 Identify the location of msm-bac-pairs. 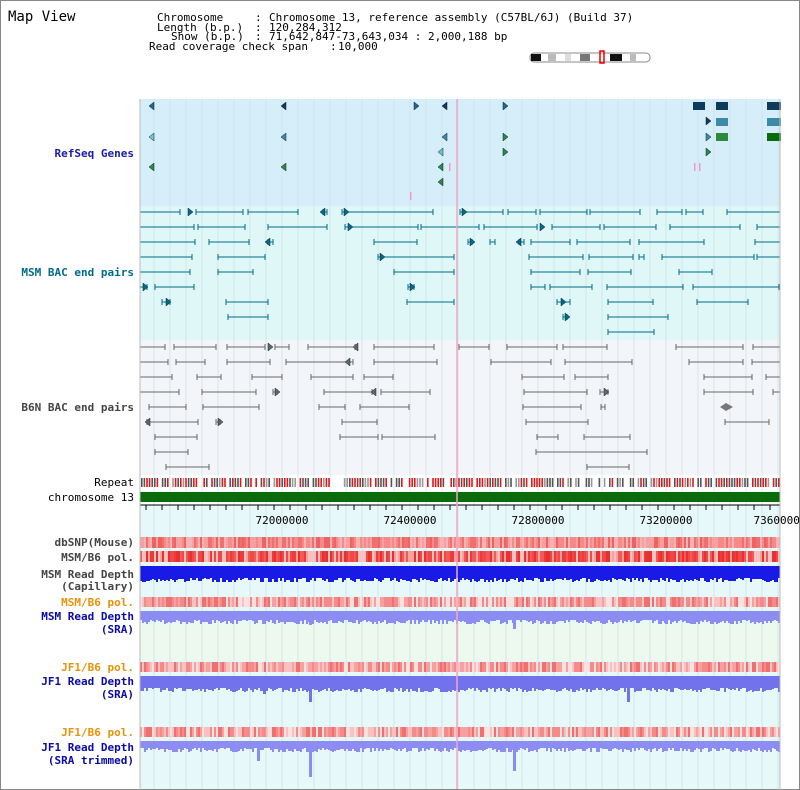
(460, 271).